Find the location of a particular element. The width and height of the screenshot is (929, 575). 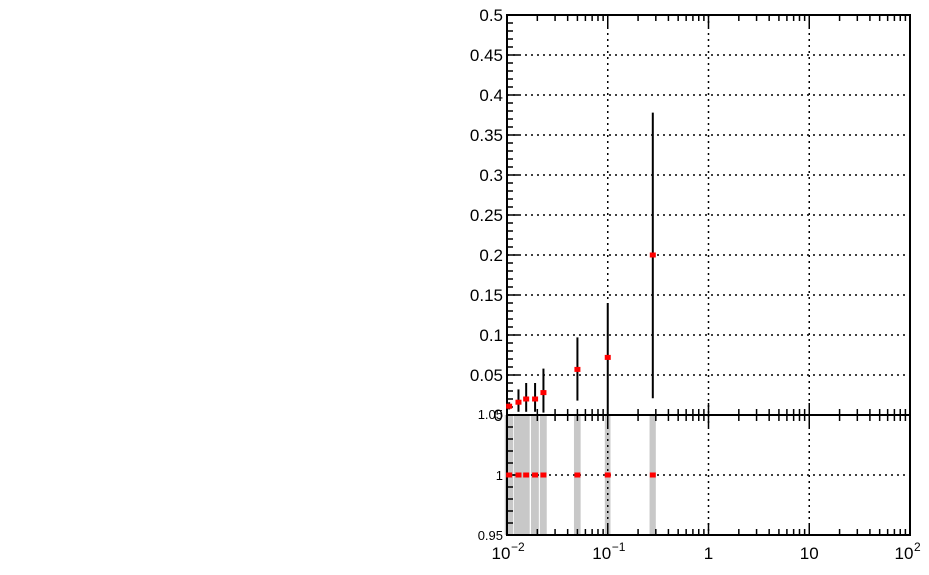

x-tick-label: 1 is located at coordinates (708, 553).